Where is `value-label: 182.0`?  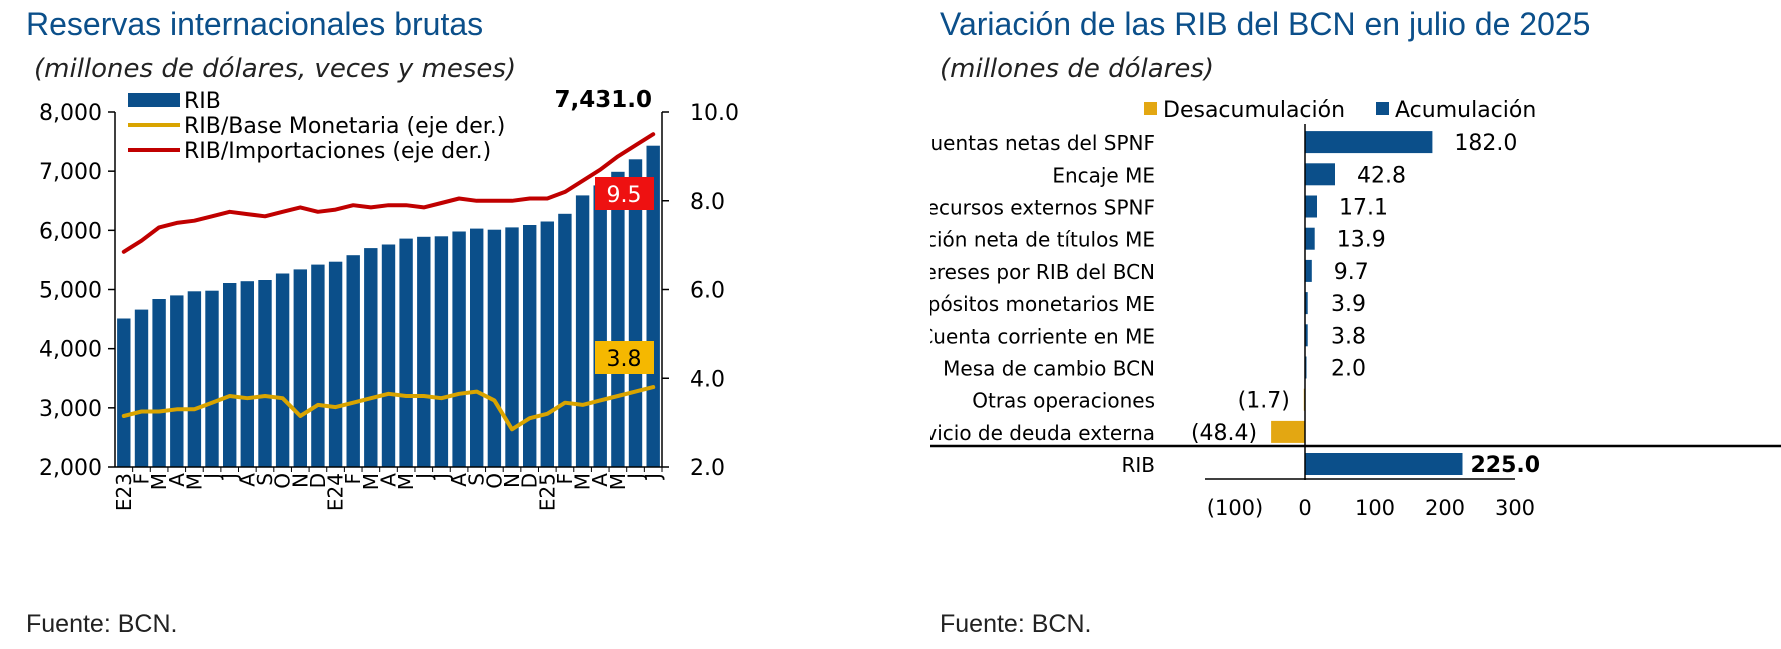
value-label: 182.0 is located at coordinates (1485, 143).